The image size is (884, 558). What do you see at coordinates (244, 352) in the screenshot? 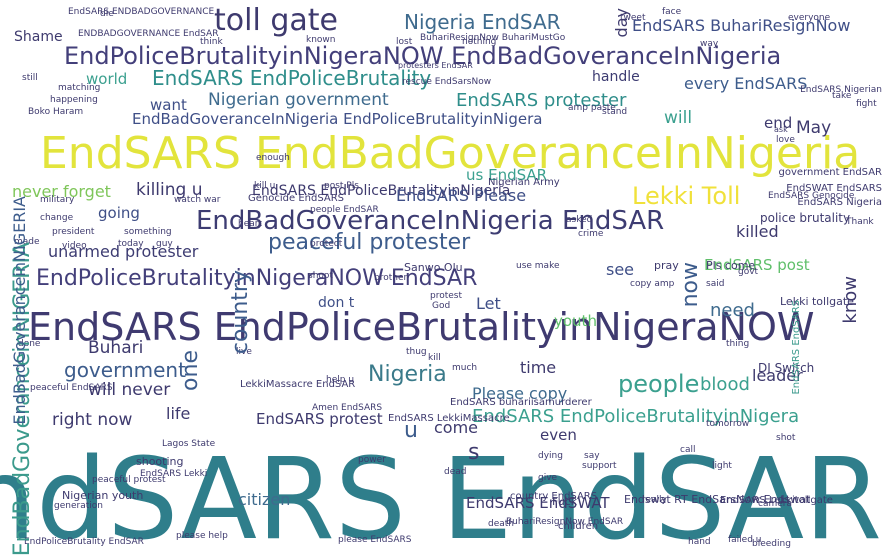
I see `word-live: live` at bounding box center [244, 352].